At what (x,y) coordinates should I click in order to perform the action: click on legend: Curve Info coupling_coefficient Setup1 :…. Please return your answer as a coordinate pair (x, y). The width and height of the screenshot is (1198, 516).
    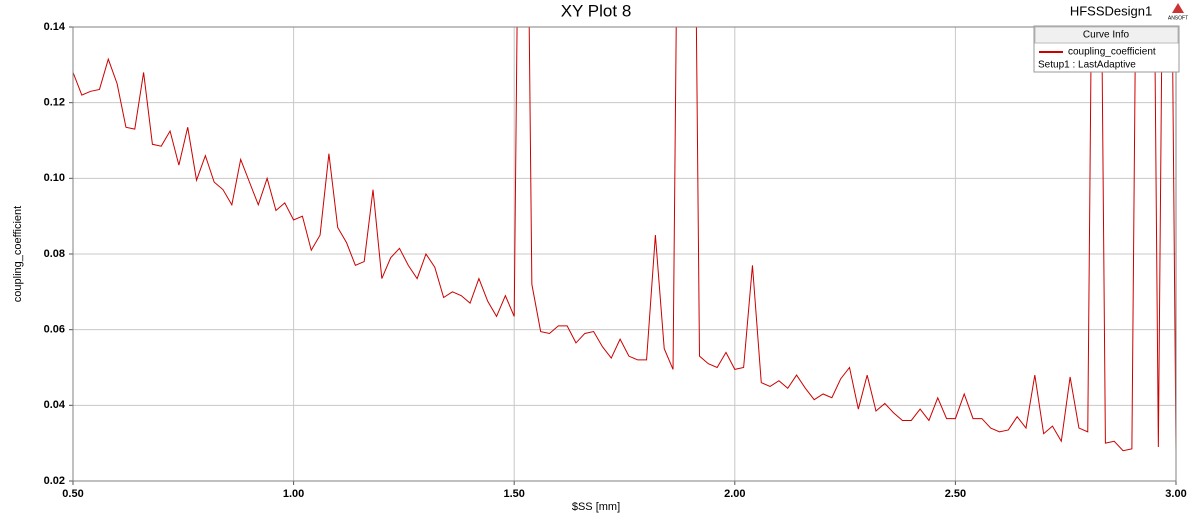
    Looking at the image, I should click on (1106, 49).